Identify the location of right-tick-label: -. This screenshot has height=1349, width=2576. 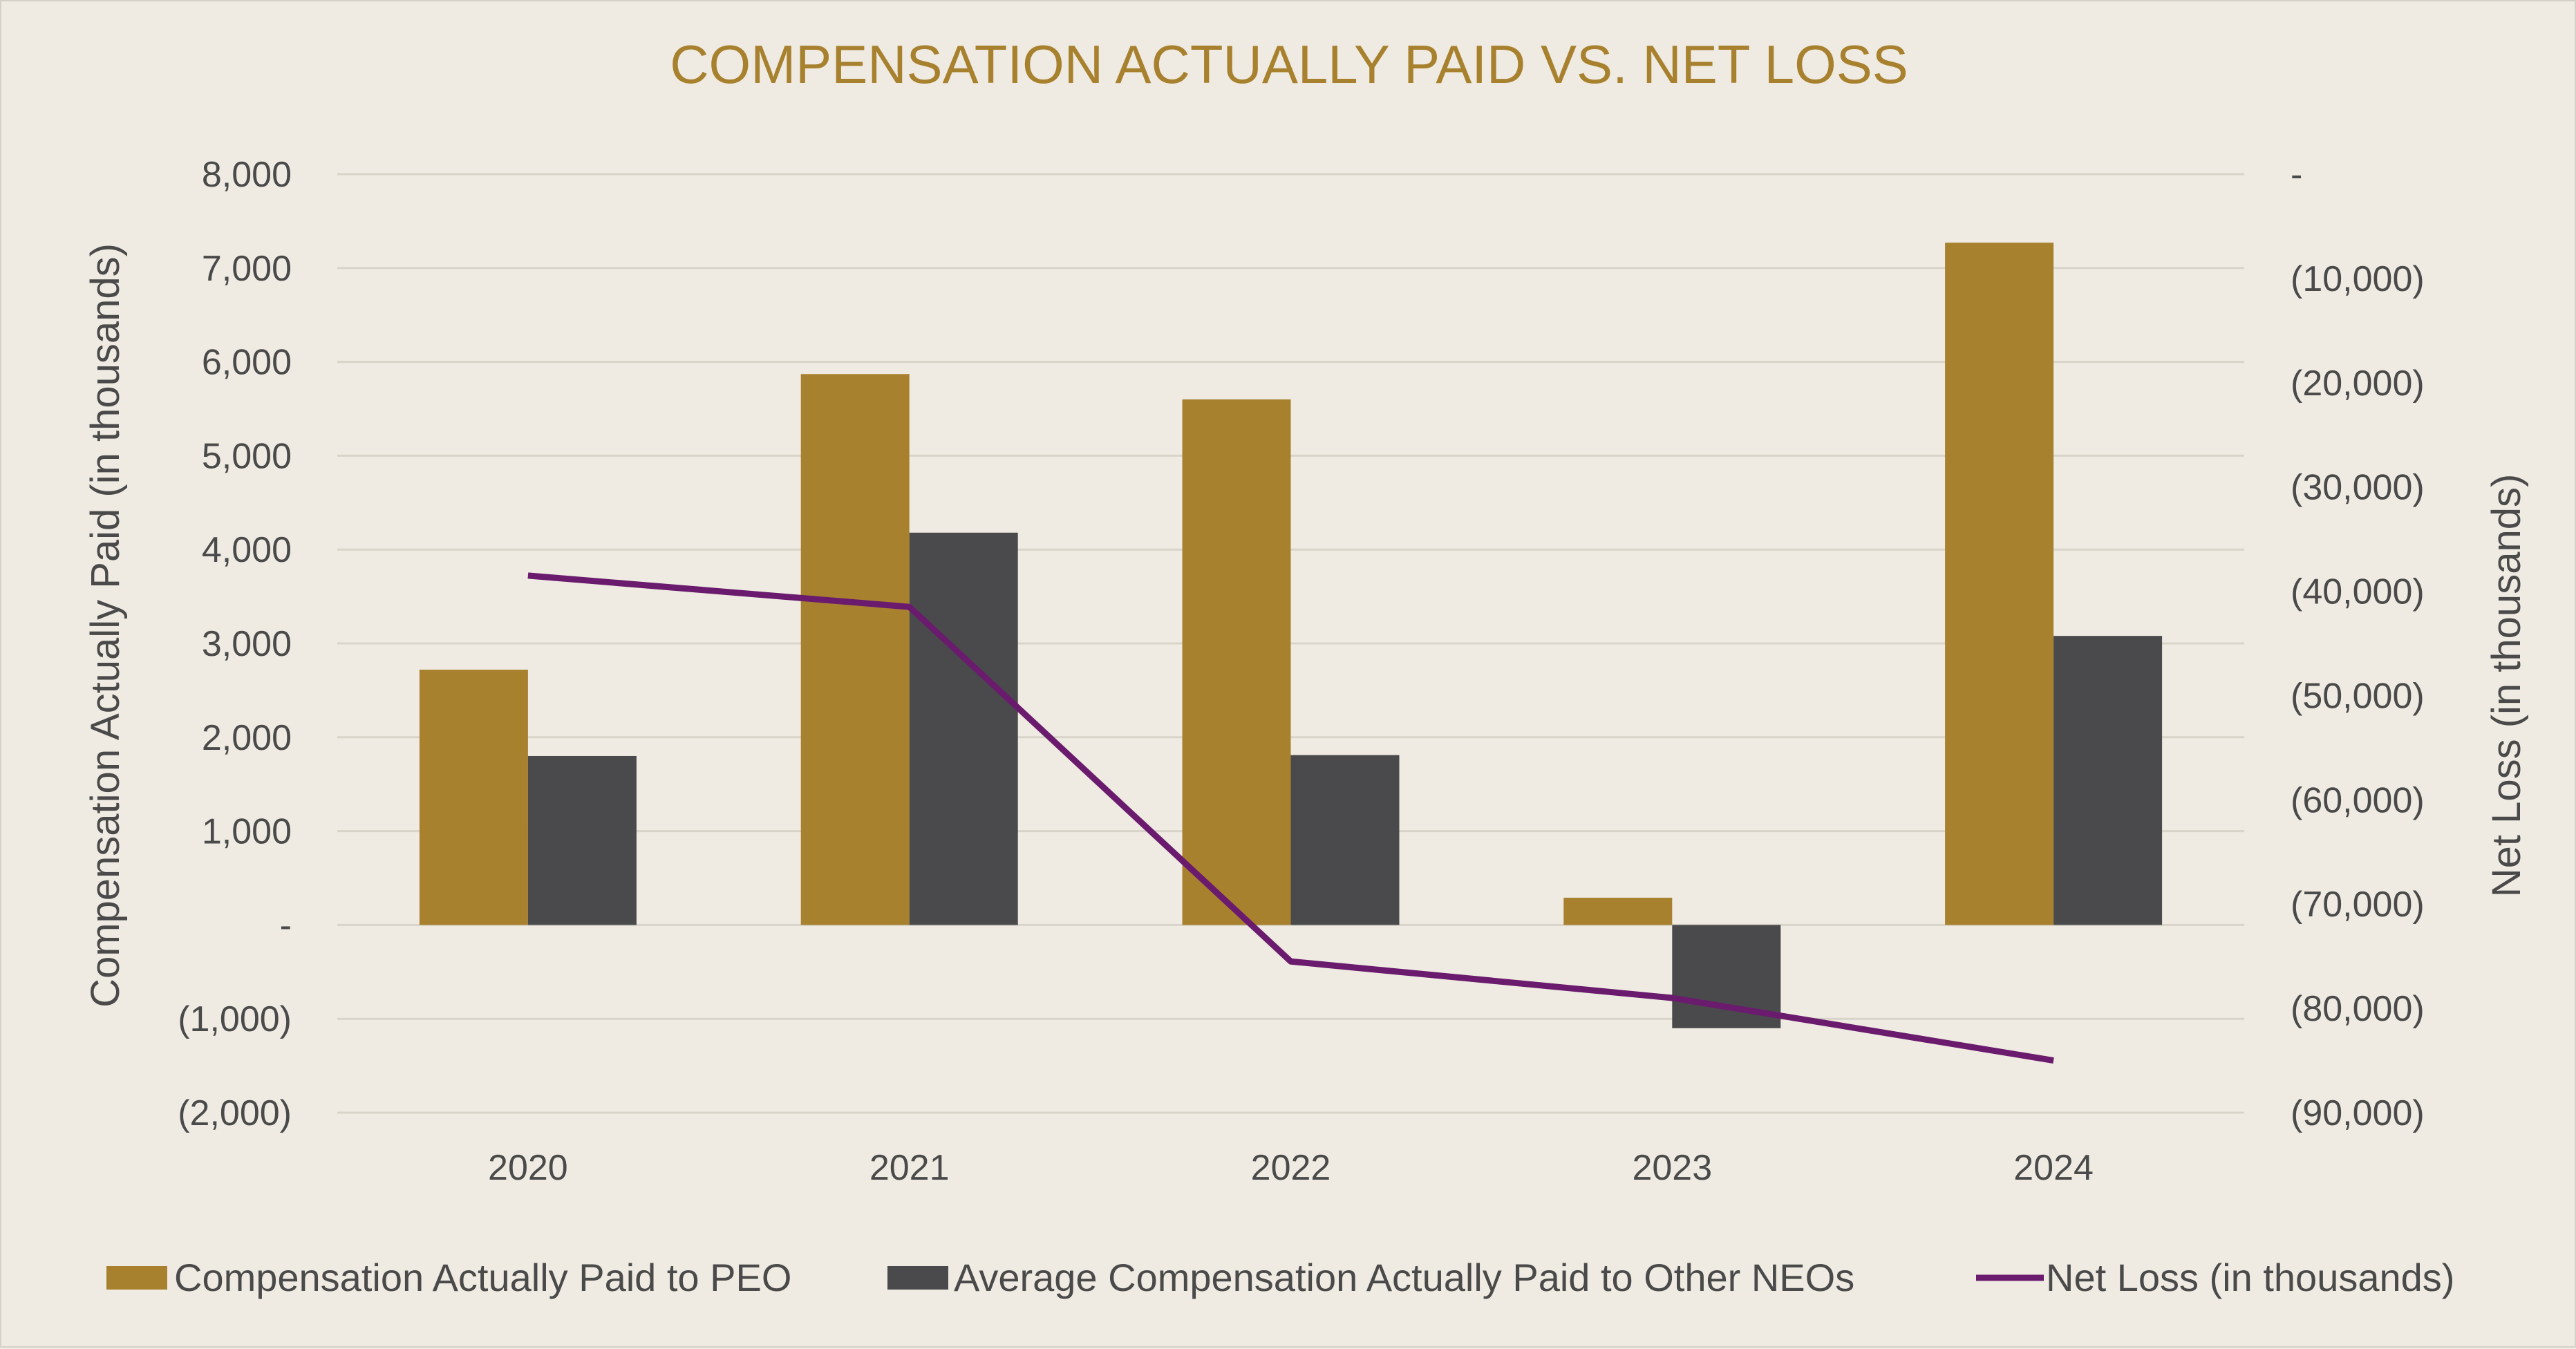
(2296, 175).